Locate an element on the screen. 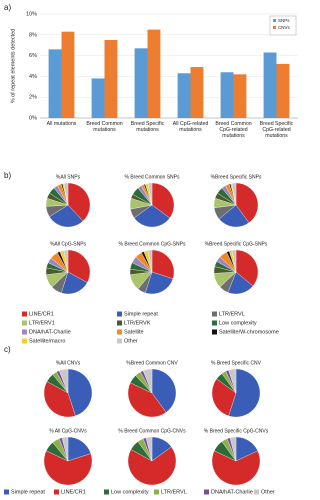 Image resolution: width=320 pixels, height=500 pixels. legend-label: CNVs is located at coordinates (284, 27).